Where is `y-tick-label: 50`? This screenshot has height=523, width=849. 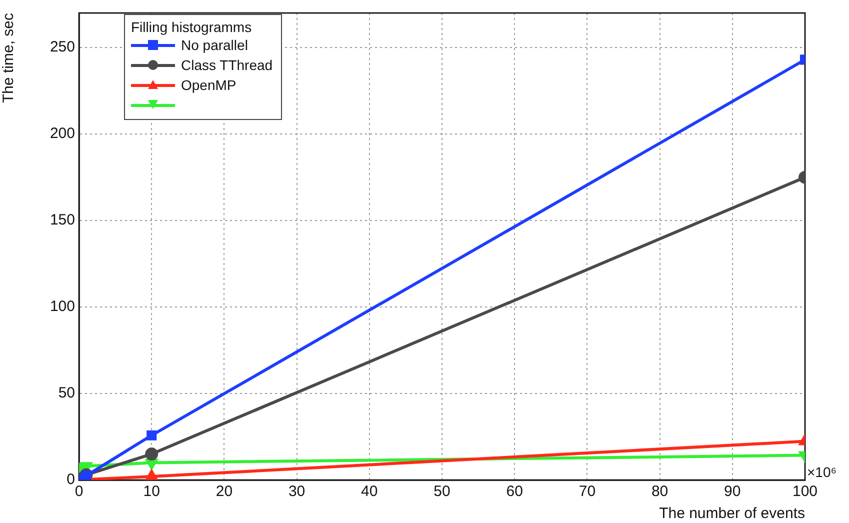
y-tick-label: 50 is located at coordinates (66, 393).